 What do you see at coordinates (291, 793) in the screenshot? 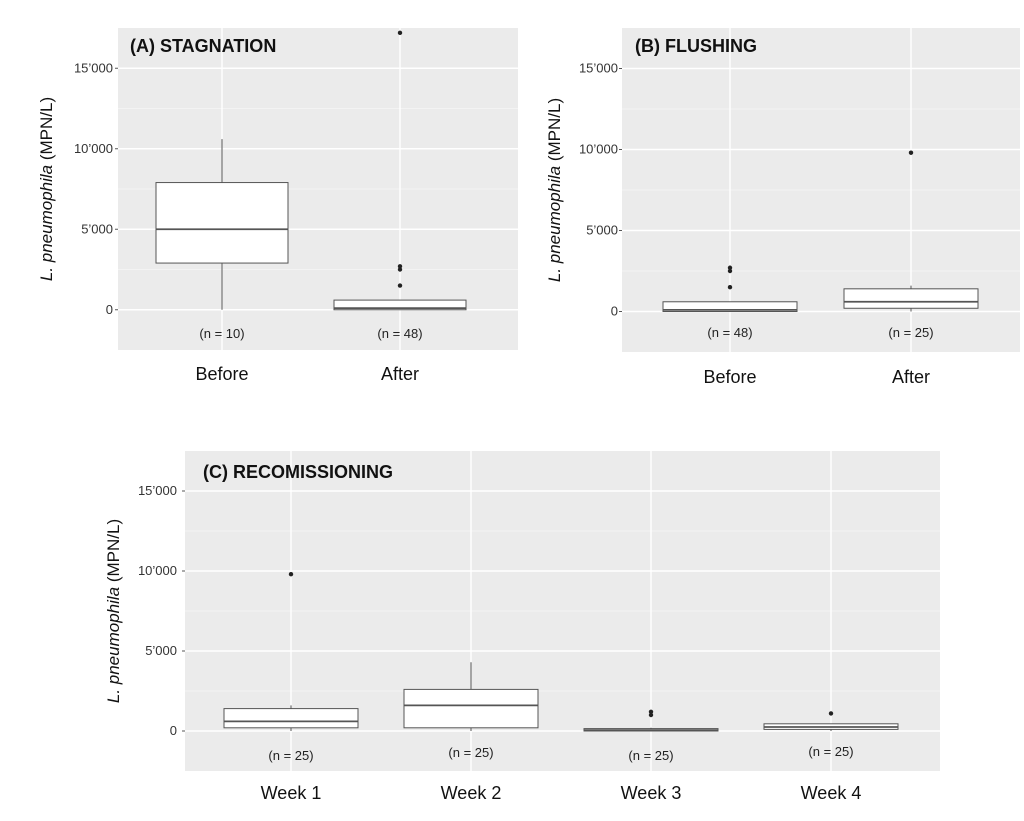
I see `x-category-label: Week 1` at bounding box center [291, 793].